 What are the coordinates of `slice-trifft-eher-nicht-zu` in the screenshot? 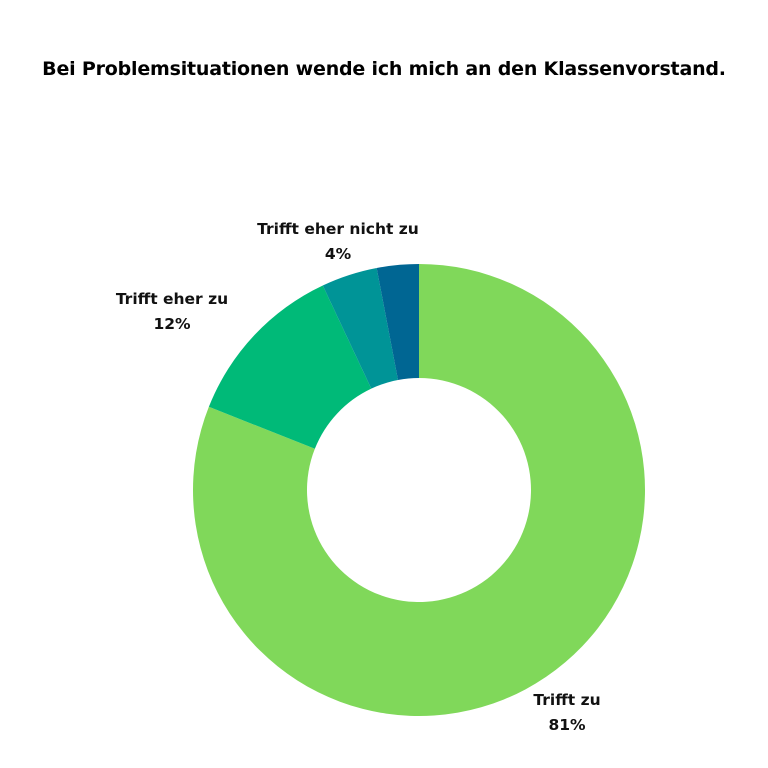 It's located at (360, 328).